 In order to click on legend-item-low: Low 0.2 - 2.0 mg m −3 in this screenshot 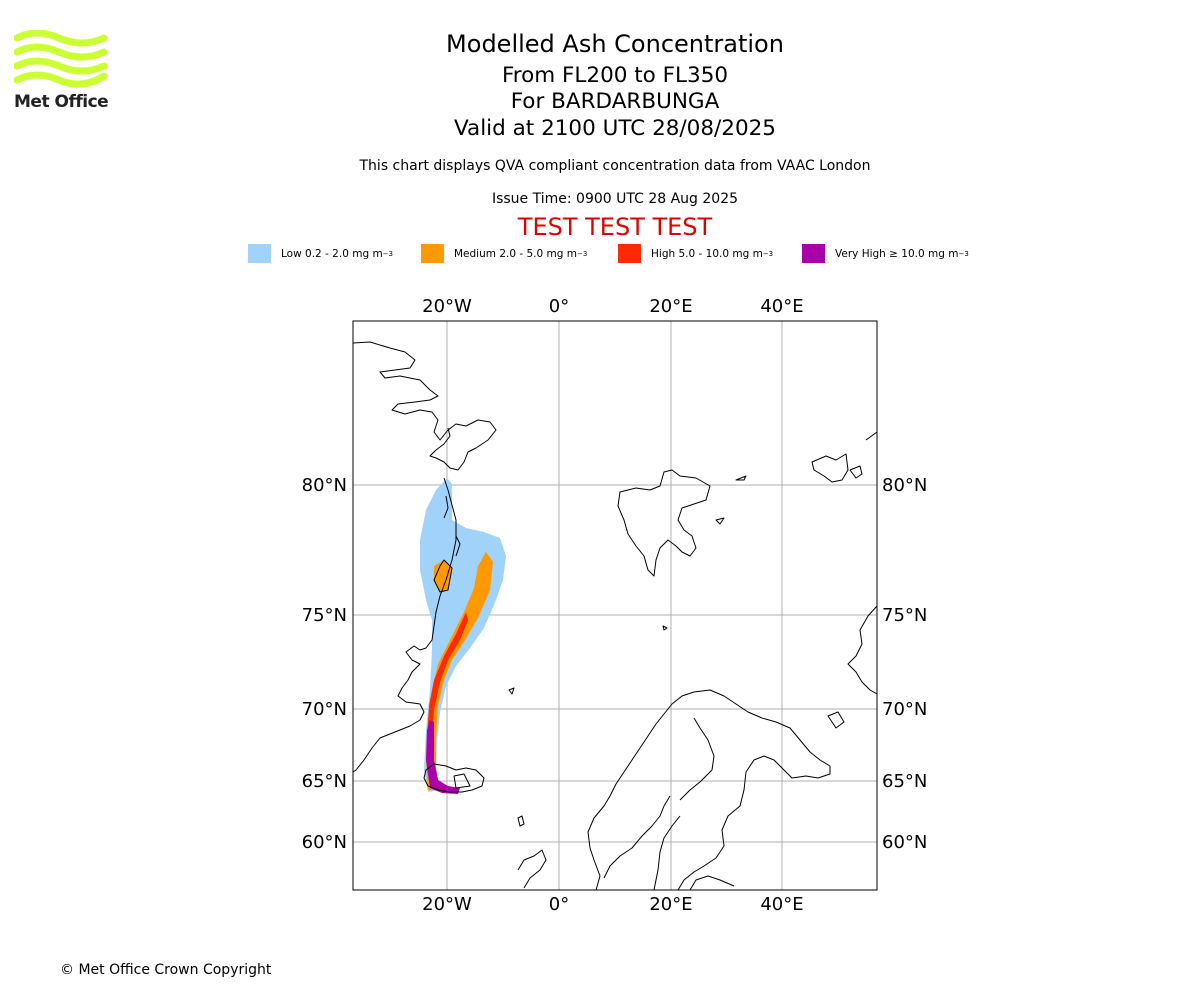, I will do `click(320, 253)`.